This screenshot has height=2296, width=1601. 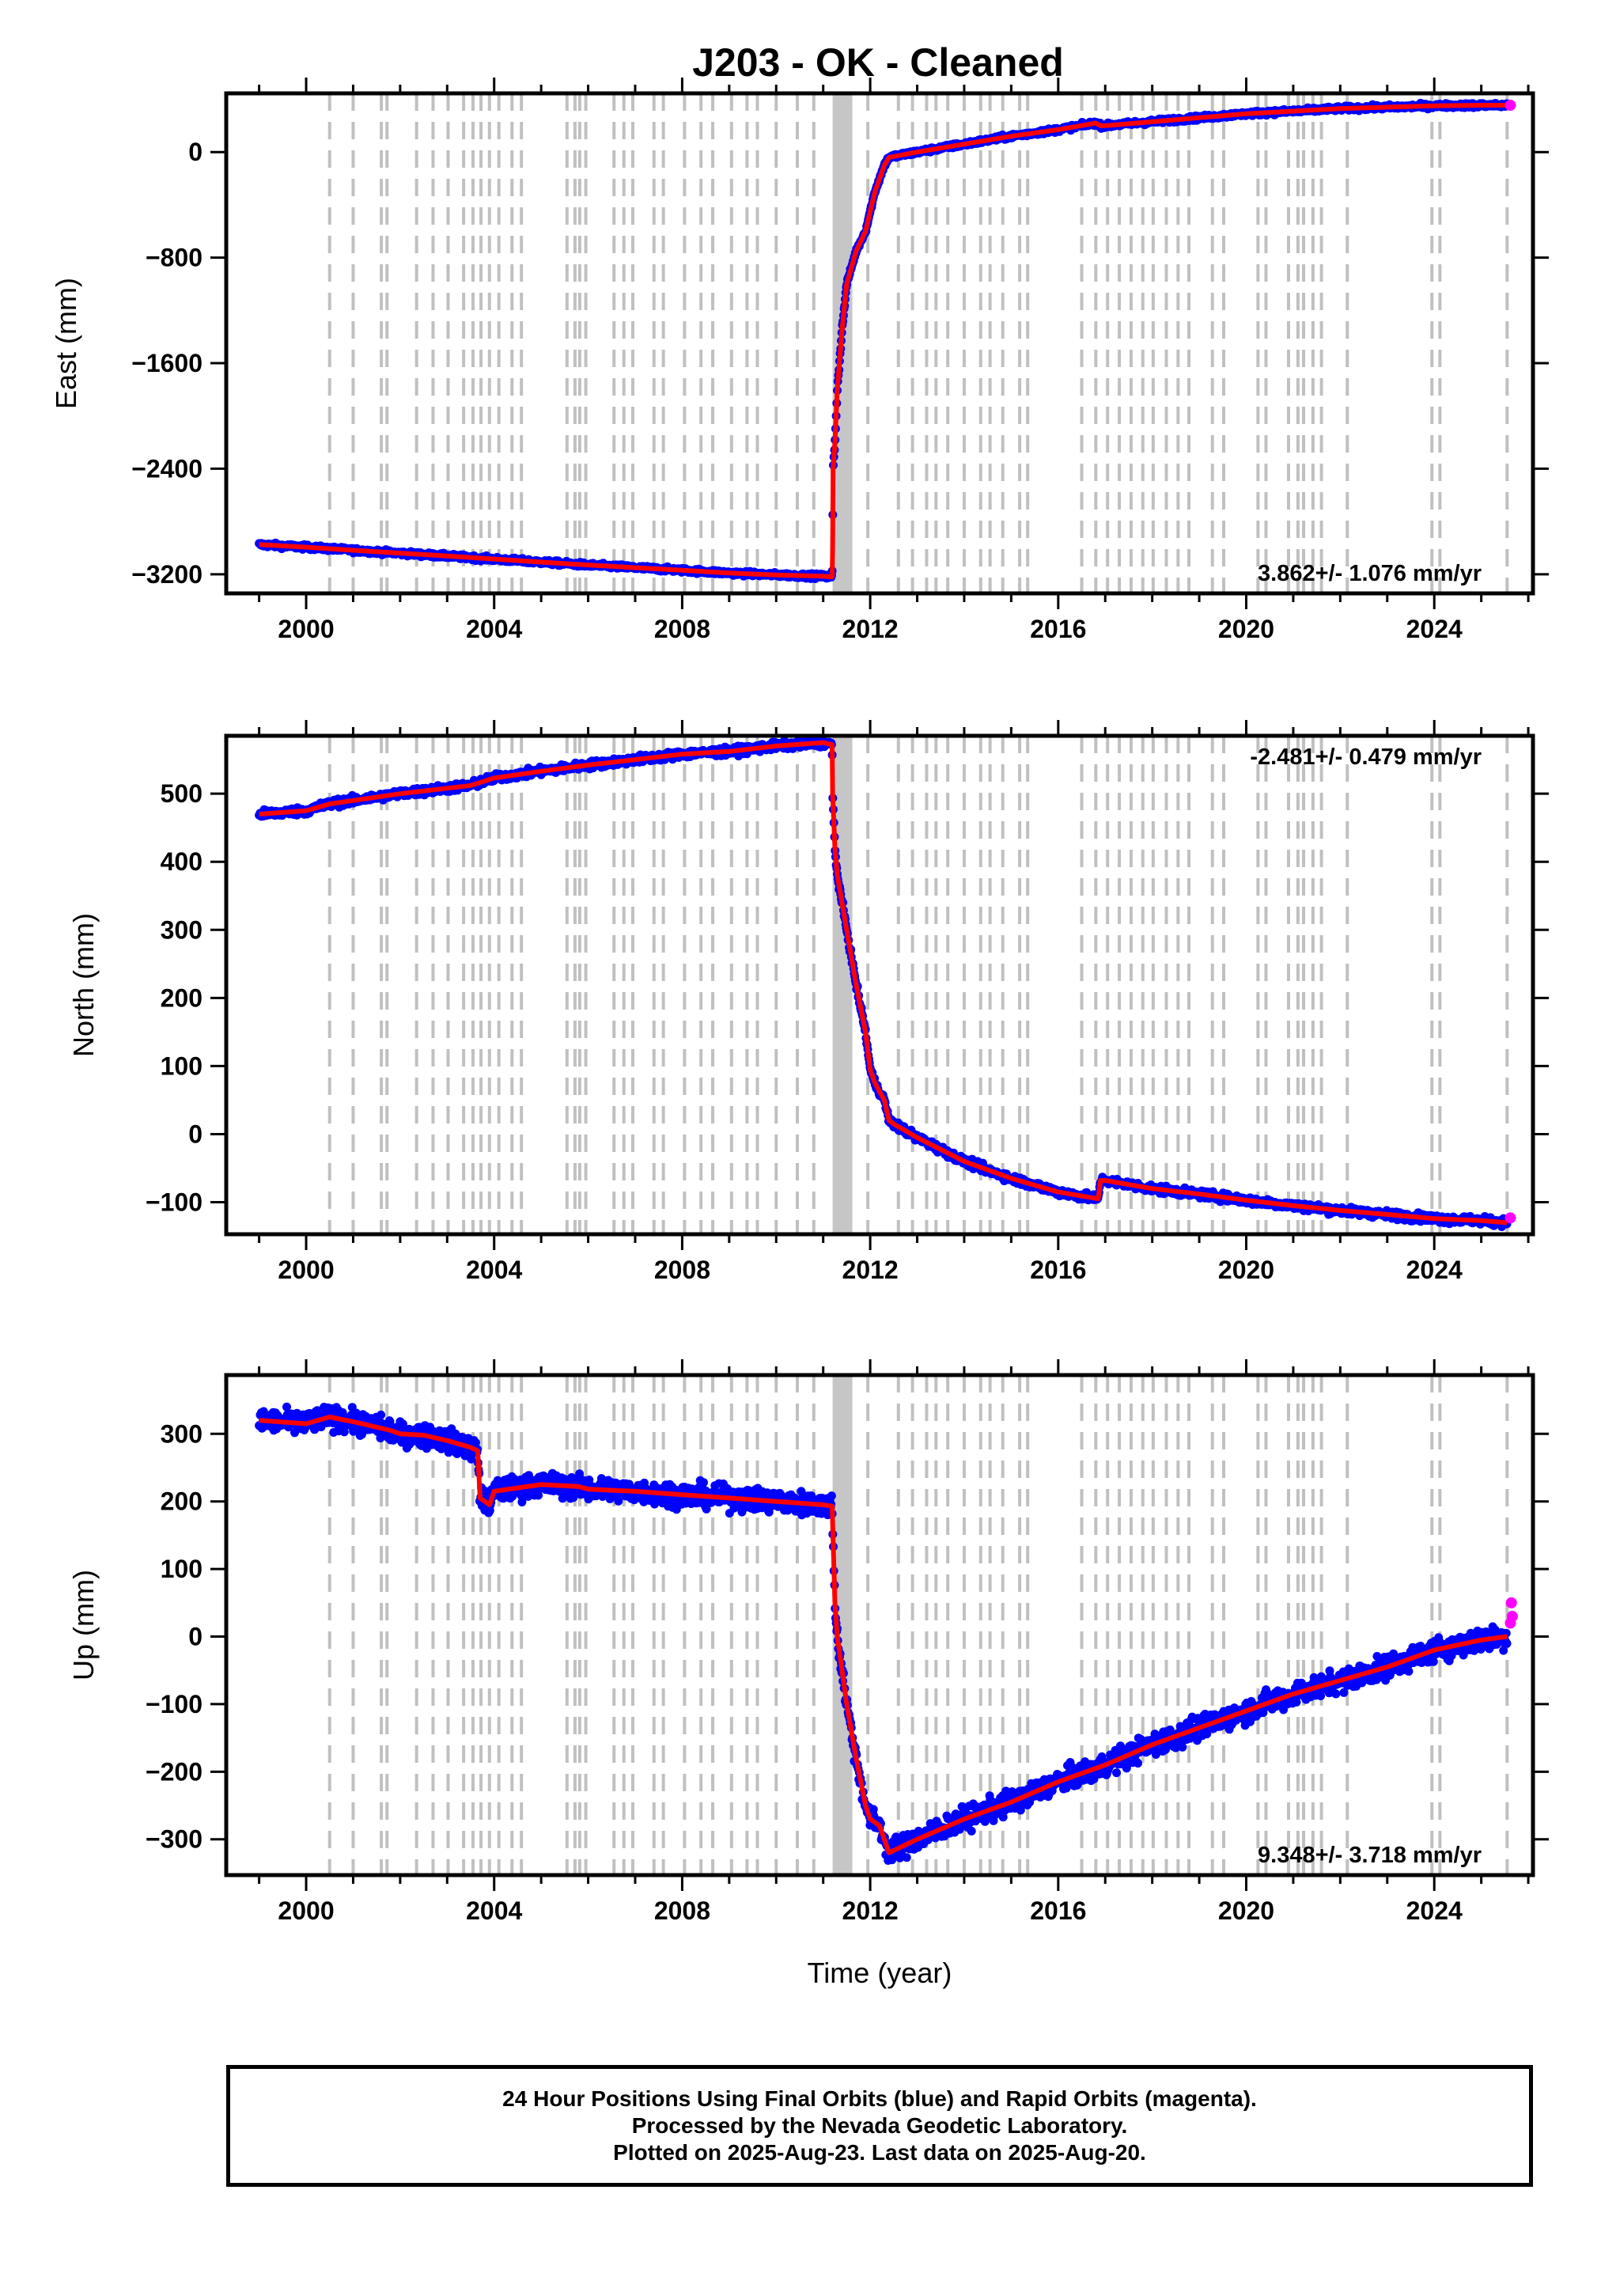 I want to click on y-tick-label: 200, so click(x=182, y=997).